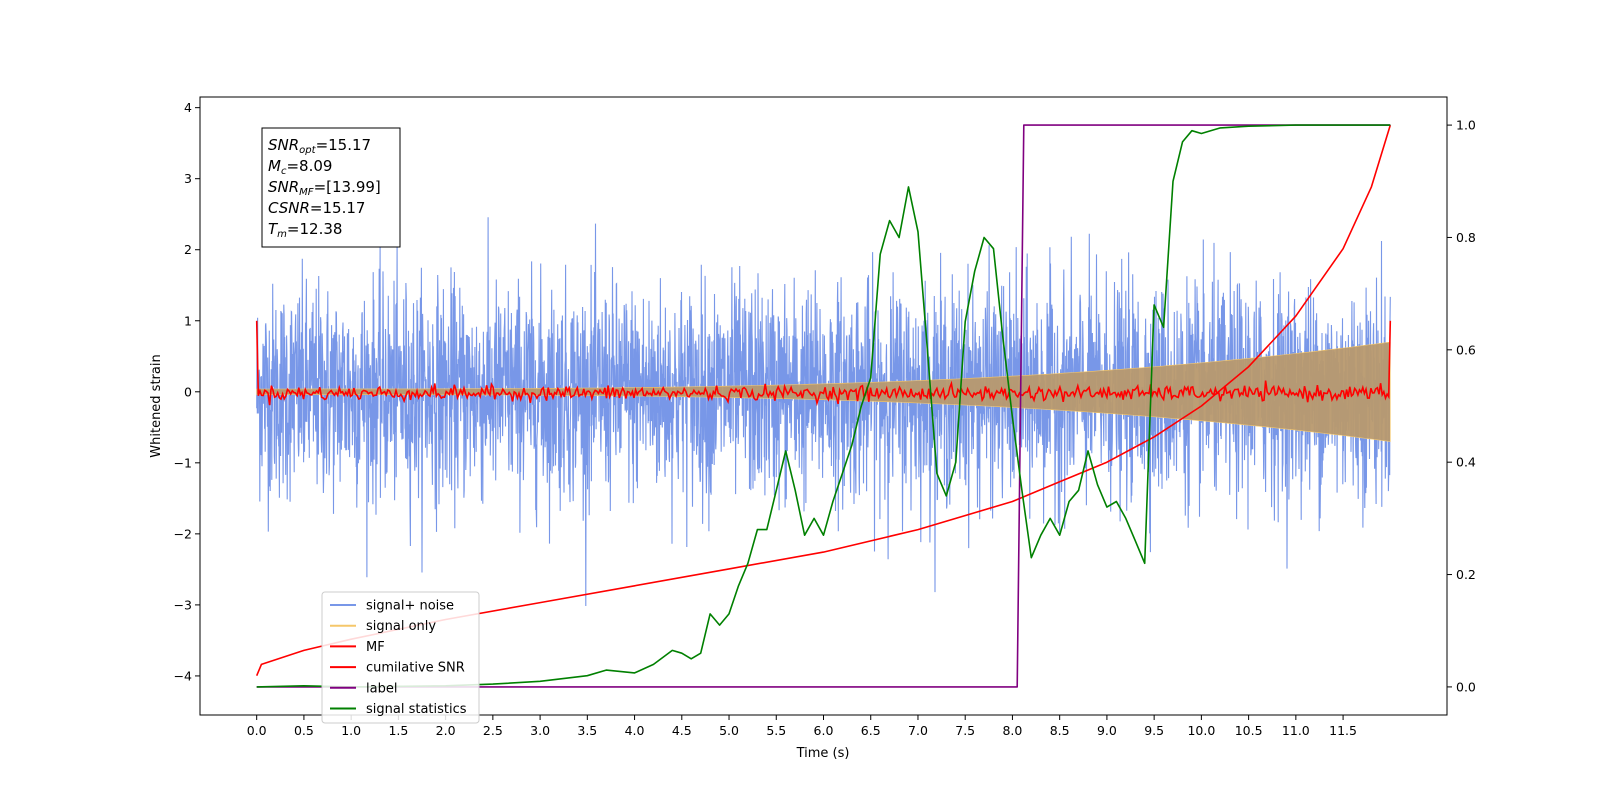 The image size is (1600, 804). I want to click on x-tick-label: 4.5, so click(682, 730).